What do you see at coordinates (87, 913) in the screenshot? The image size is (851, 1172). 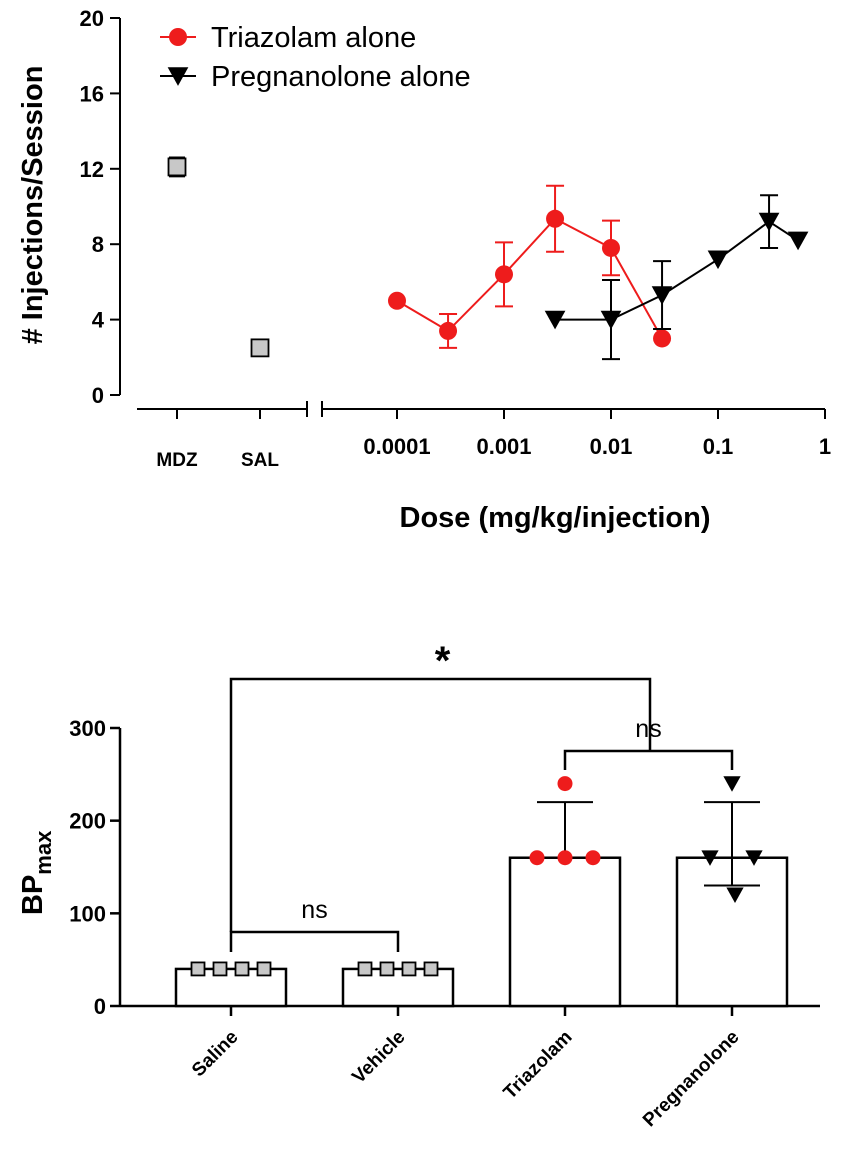 I see `y-tick-label: 100` at bounding box center [87, 913].